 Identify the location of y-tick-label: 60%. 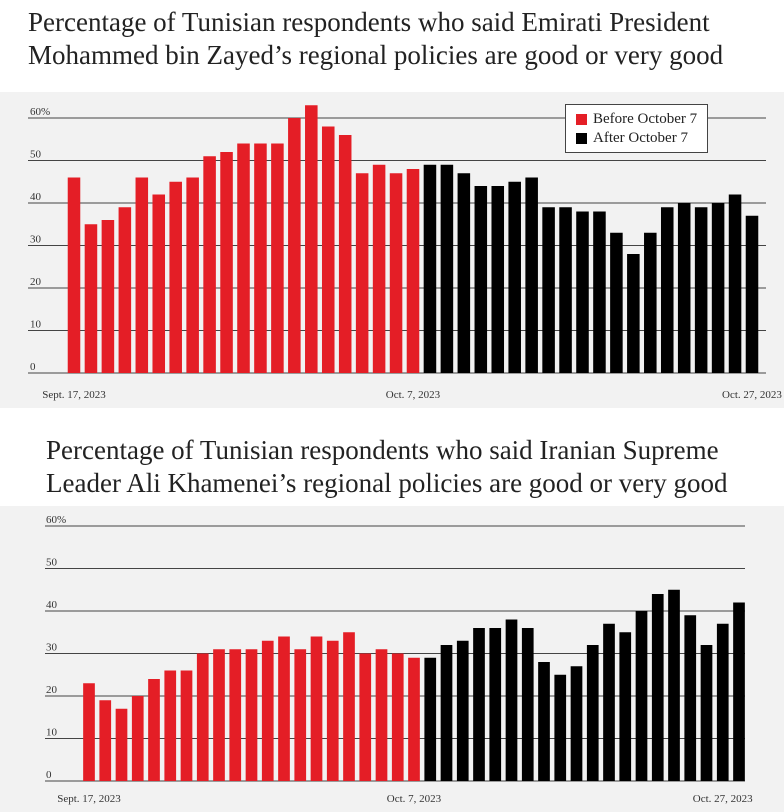
(56, 520).